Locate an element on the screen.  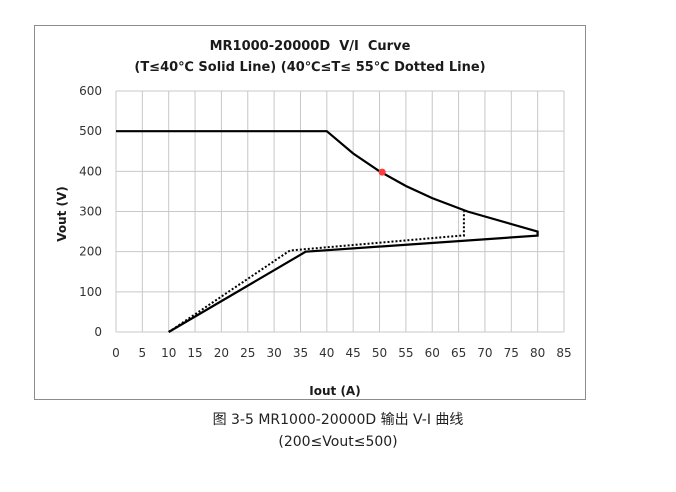
y-tick-label: 300 is located at coordinates (90, 212).